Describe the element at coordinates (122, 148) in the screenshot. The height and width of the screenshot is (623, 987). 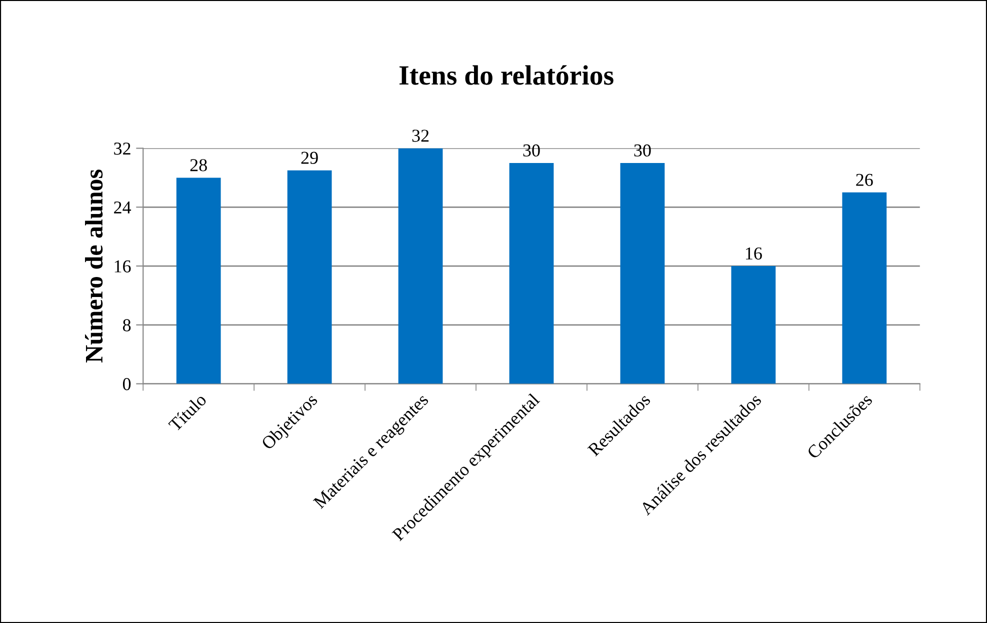
I see `y-tick-label: 32` at that location.